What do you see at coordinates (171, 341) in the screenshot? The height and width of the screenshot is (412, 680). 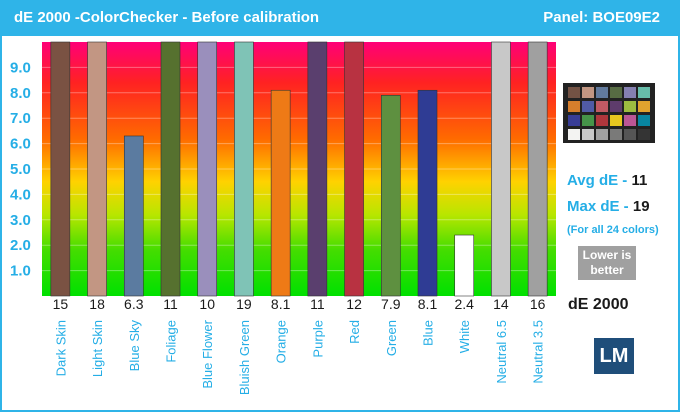 I see `x-category-label: Foliage` at bounding box center [171, 341].